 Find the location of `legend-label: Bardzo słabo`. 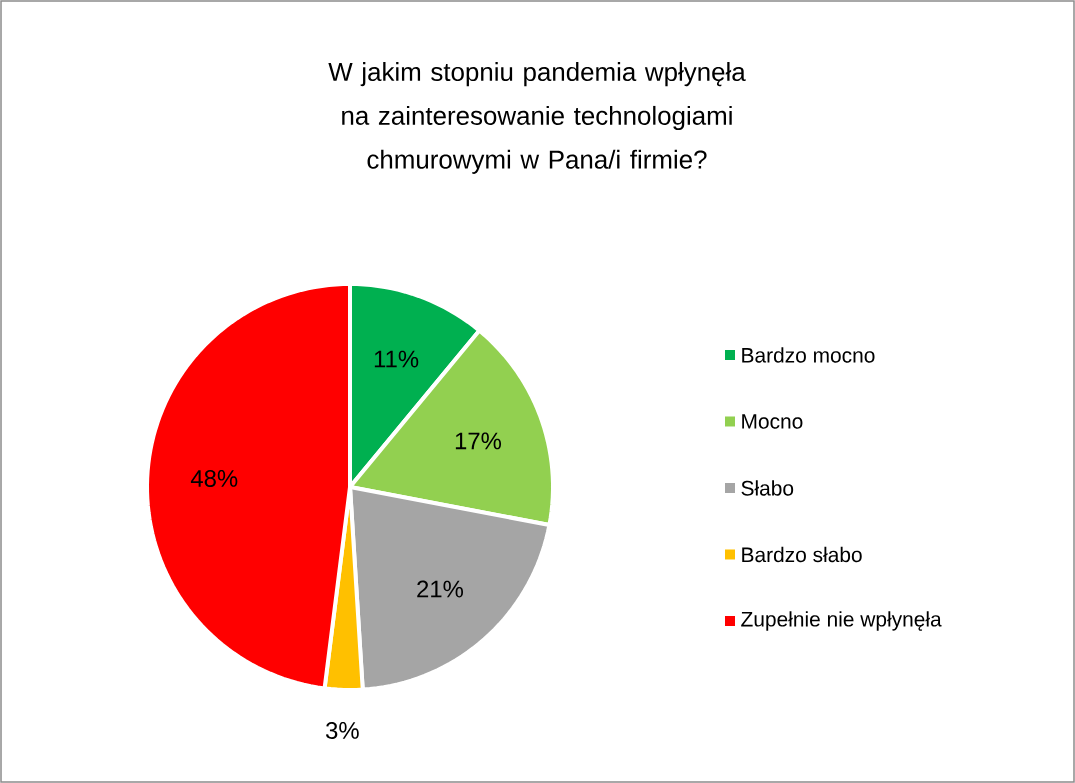

legend-label: Bardzo słabo is located at coordinates (802, 554).